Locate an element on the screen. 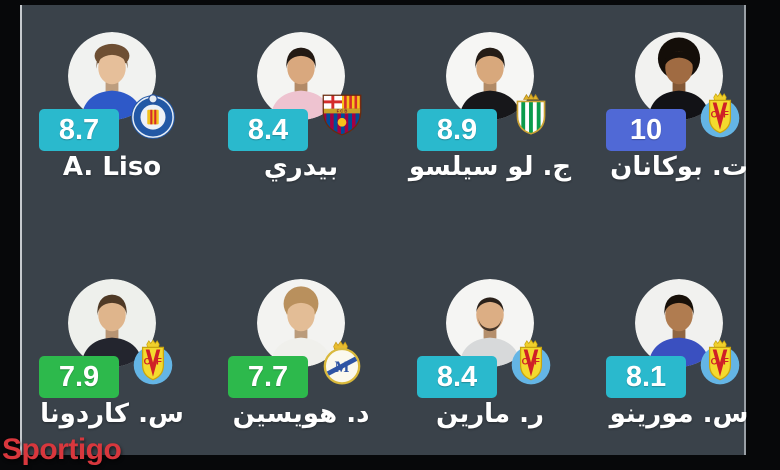 This screenshot has width=780, height=470. player-name: بيدري is located at coordinates (301, 167).